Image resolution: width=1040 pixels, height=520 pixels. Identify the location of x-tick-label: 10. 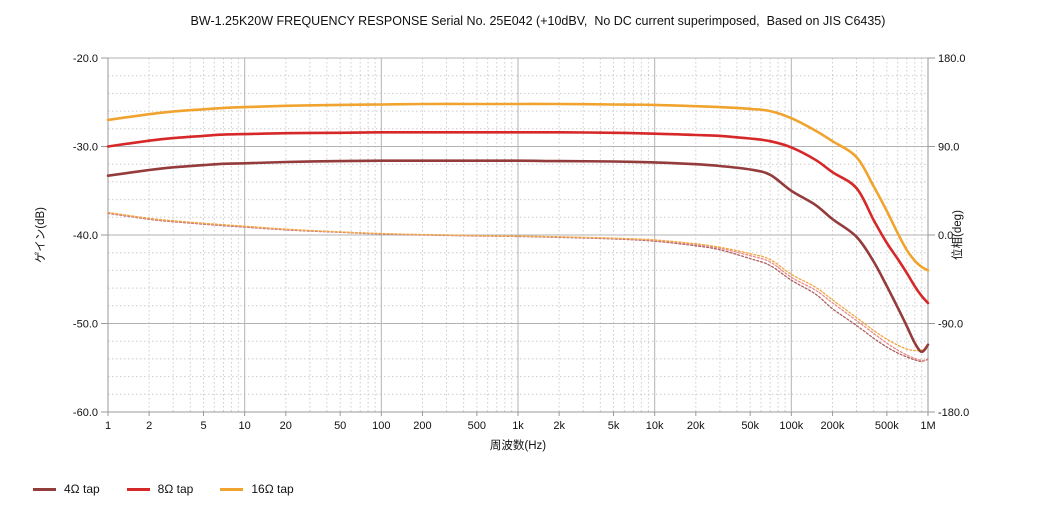
(245, 426).